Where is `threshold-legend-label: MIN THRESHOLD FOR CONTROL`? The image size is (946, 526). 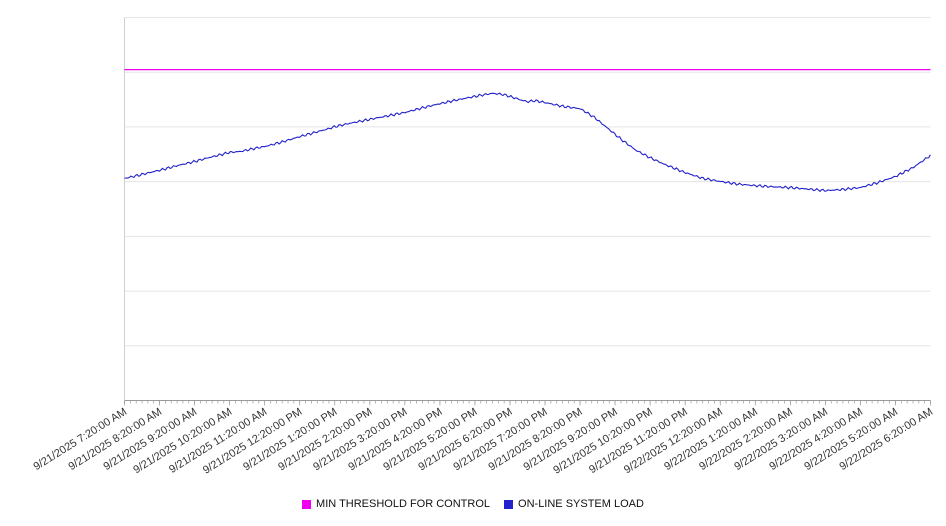
threshold-legend-label: MIN THRESHOLD FOR CONTROL is located at coordinates (403, 504).